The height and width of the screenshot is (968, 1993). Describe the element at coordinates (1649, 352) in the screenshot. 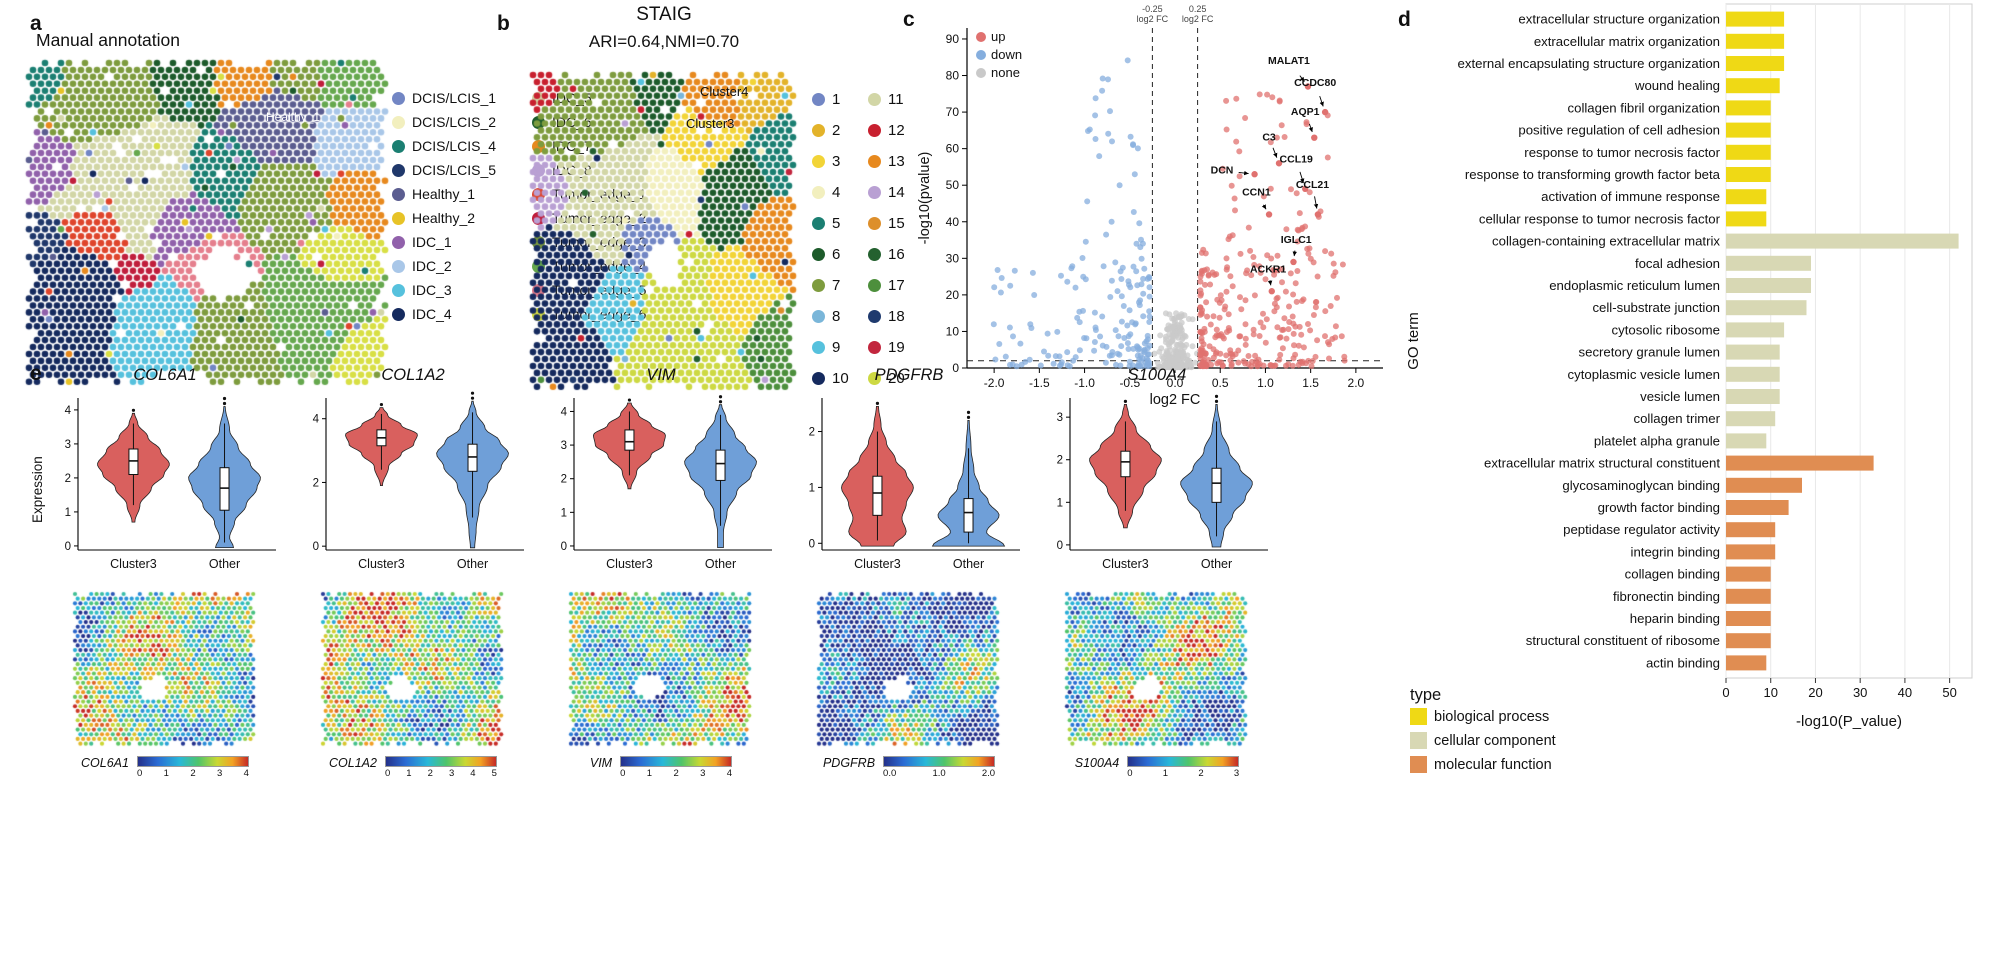

I see `go-term-label: secretory granule lumen` at that location.